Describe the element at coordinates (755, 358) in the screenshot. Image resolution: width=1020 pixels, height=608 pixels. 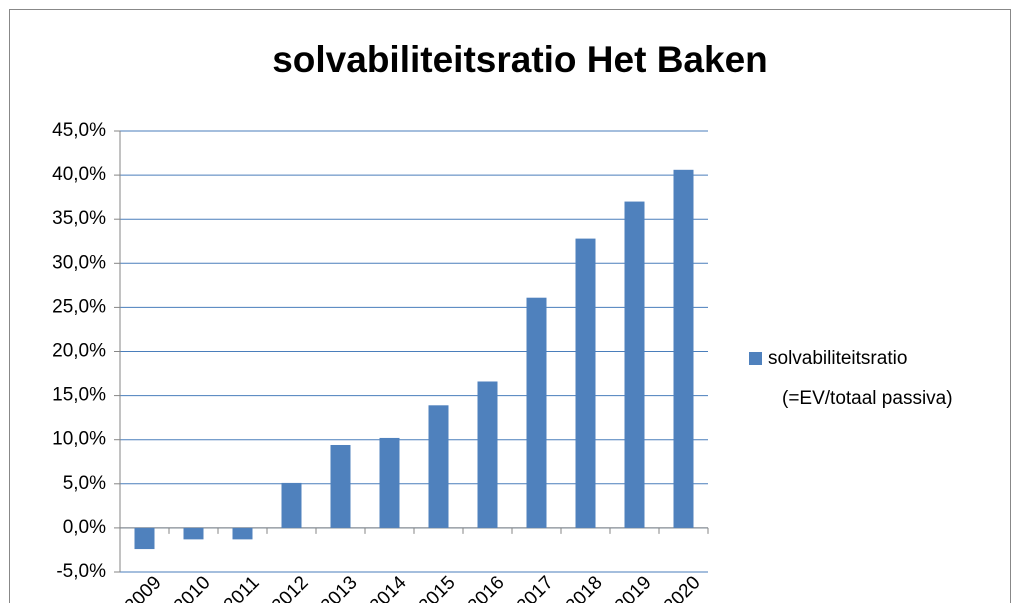
I see `legend-swatch` at that location.